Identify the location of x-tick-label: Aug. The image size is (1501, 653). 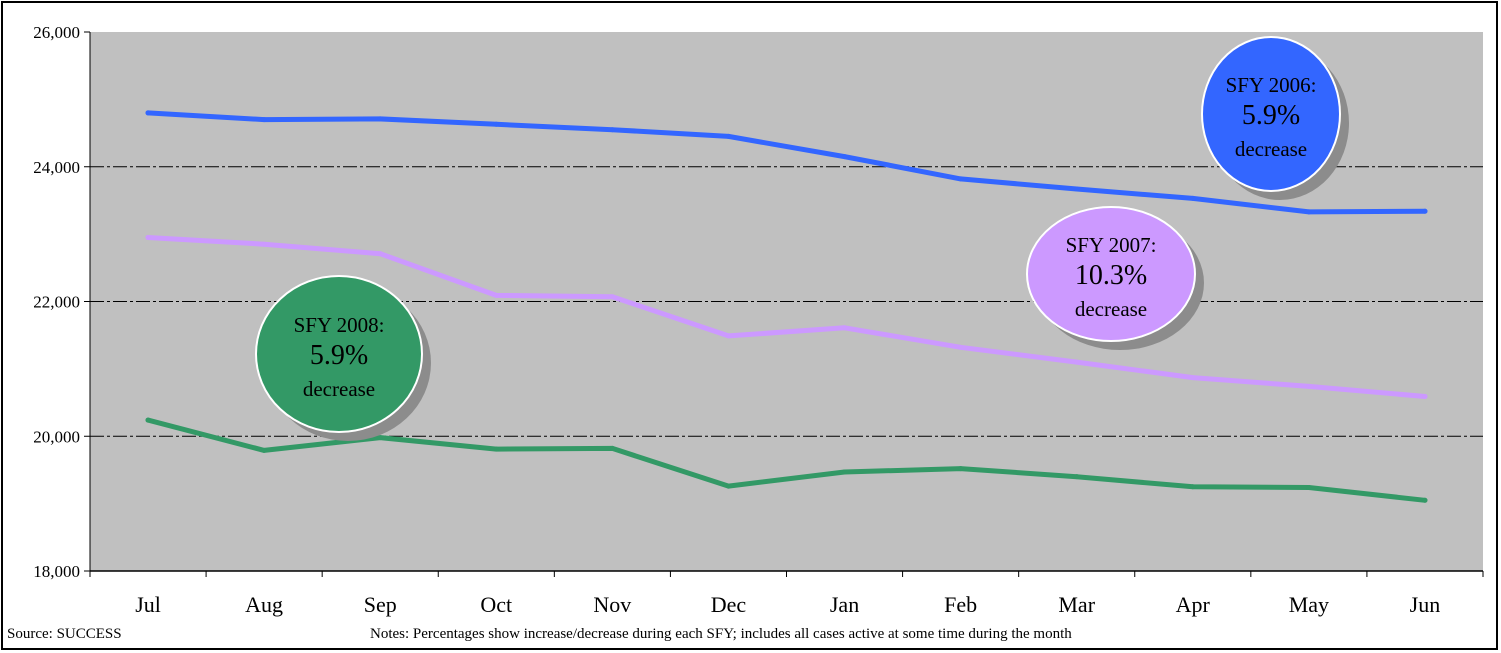
(264, 604).